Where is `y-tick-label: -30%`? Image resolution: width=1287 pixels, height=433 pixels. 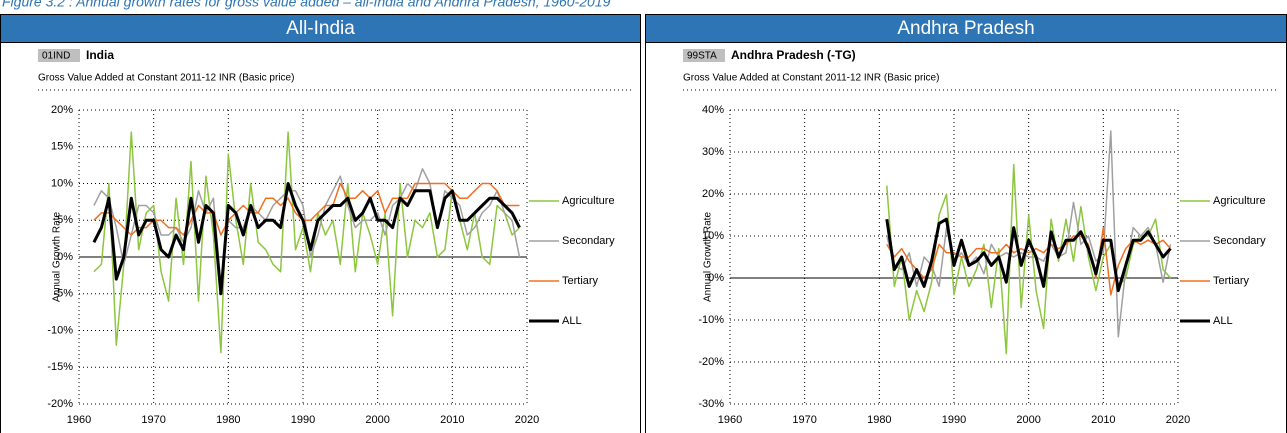
y-tick-label: -30% is located at coordinates (711, 404).